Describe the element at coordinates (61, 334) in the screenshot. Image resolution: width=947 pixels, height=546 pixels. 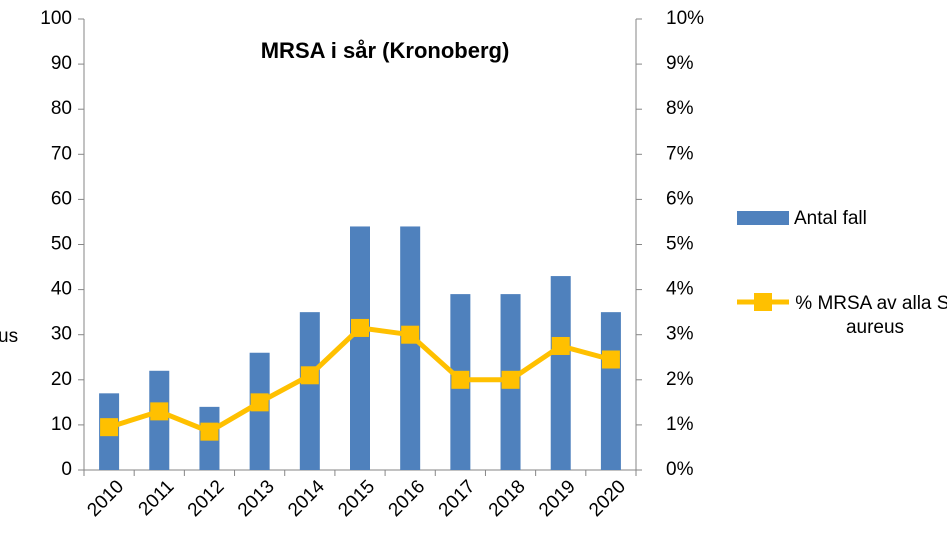
I see `y-tick-label: 30` at that location.